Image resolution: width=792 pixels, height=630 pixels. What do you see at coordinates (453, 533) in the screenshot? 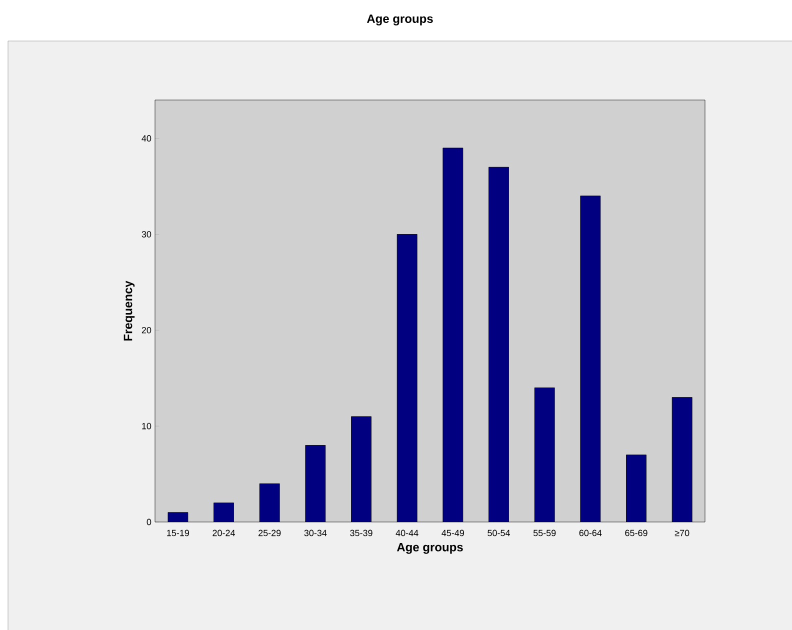
I see `x-tick-label: 45-49` at bounding box center [453, 533].